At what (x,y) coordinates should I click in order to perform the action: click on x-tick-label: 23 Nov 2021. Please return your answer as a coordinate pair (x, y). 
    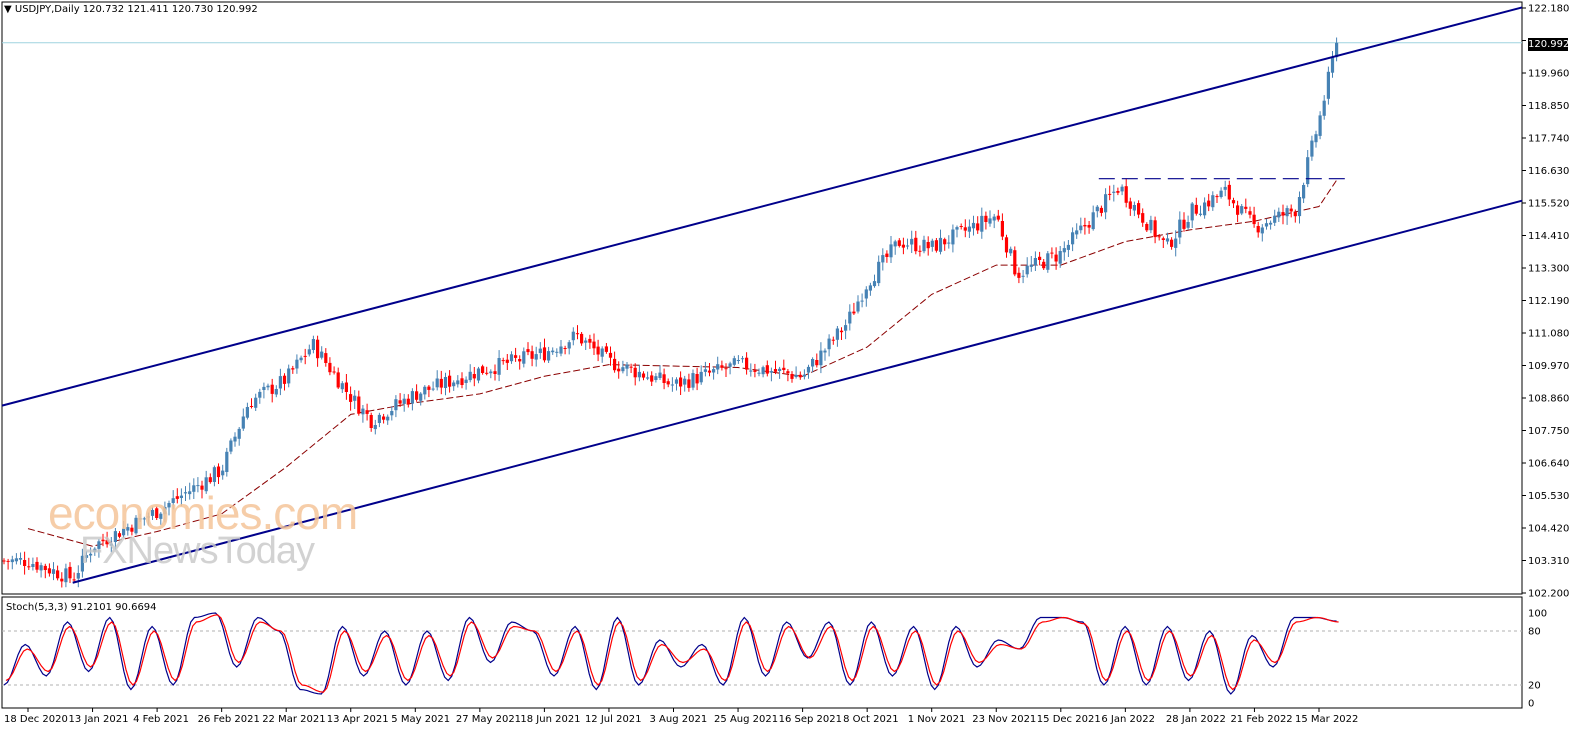
    Looking at the image, I should click on (1004, 719).